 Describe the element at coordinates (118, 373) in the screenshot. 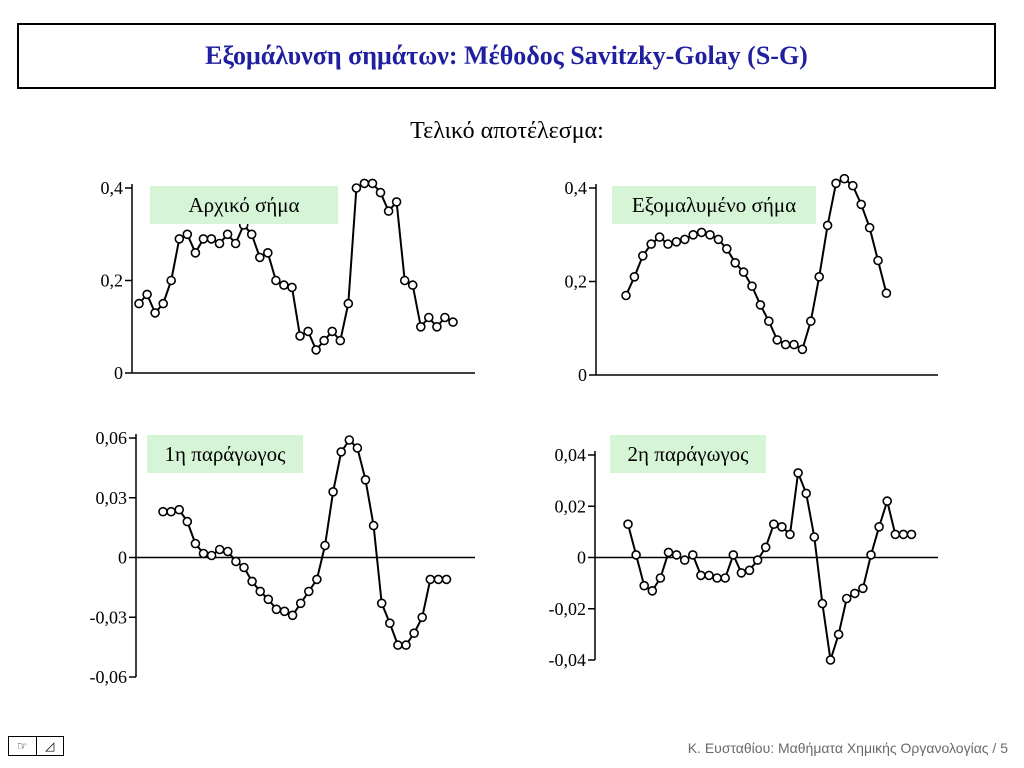

I see `chart-1-y-tick-label: 0` at that location.